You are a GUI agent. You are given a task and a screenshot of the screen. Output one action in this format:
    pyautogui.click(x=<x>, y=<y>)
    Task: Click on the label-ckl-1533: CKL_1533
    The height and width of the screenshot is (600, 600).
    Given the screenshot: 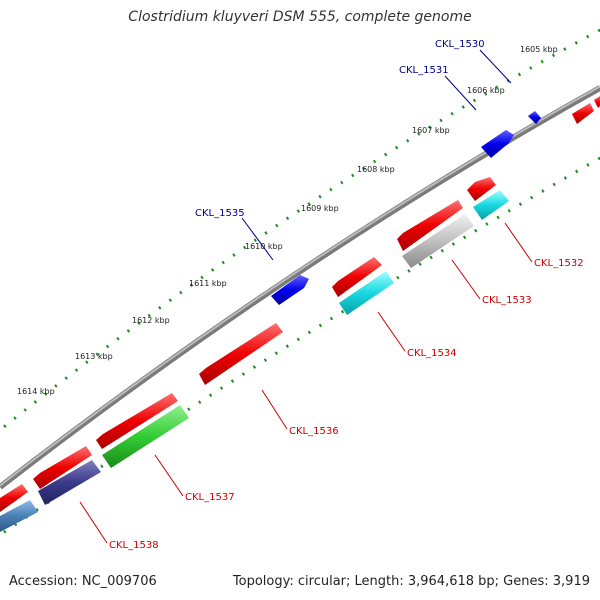 What is the action you would take?
    pyautogui.click(x=507, y=300)
    